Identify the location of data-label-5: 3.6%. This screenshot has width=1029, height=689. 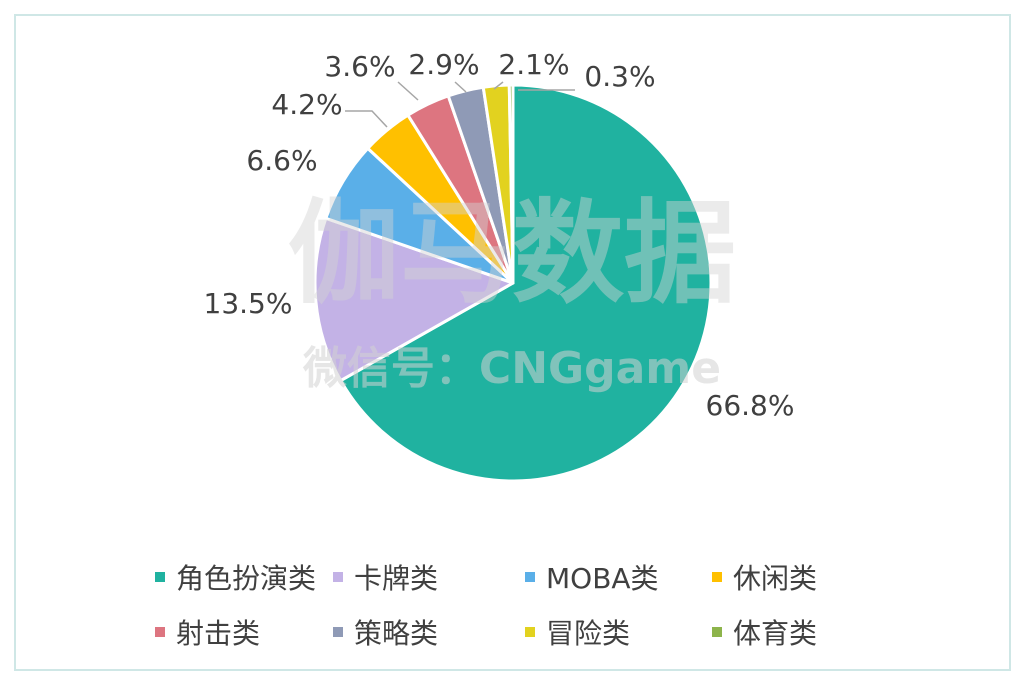
(359, 66).